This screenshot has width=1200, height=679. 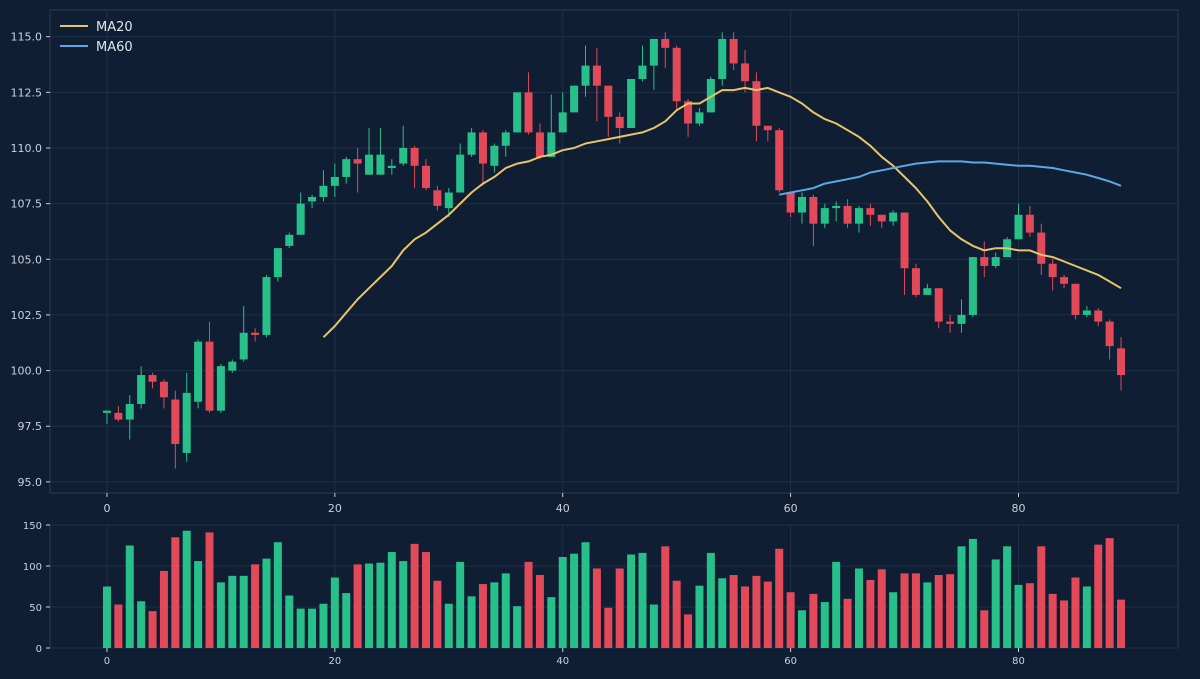 I want to click on volume-axis: 0 50 100 150, so click(x=36, y=588).